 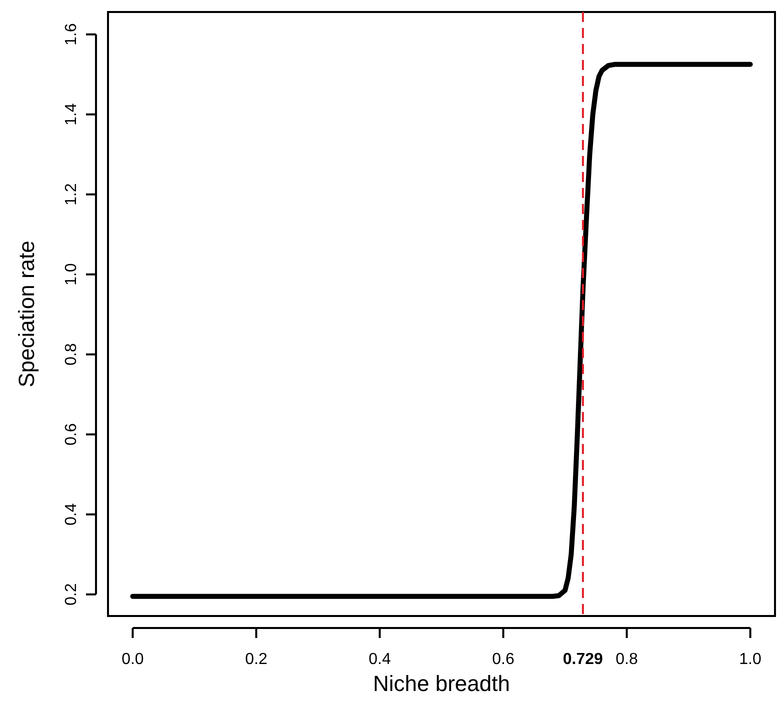 I want to click on y-tick-label: 0.2, so click(x=71, y=594).